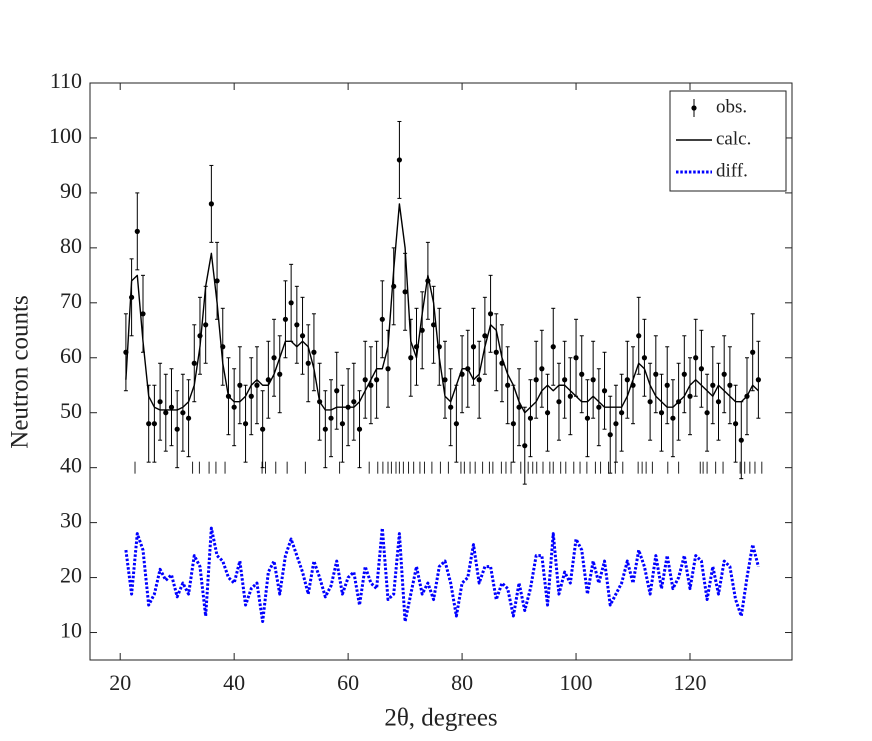  Describe the element at coordinates (733, 138) in the screenshot. I see `legend-label: calc.` at that location.